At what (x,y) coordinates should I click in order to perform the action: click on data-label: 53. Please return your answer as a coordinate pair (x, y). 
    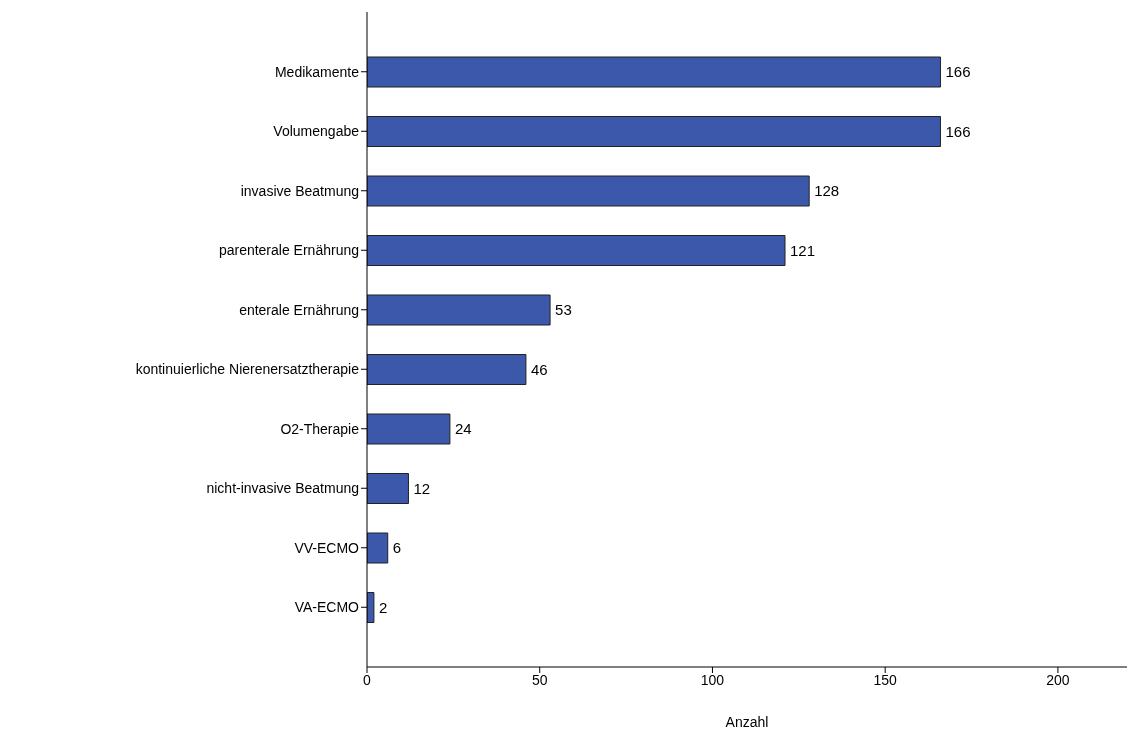
    Looking at the image, I should click on (563, 310).